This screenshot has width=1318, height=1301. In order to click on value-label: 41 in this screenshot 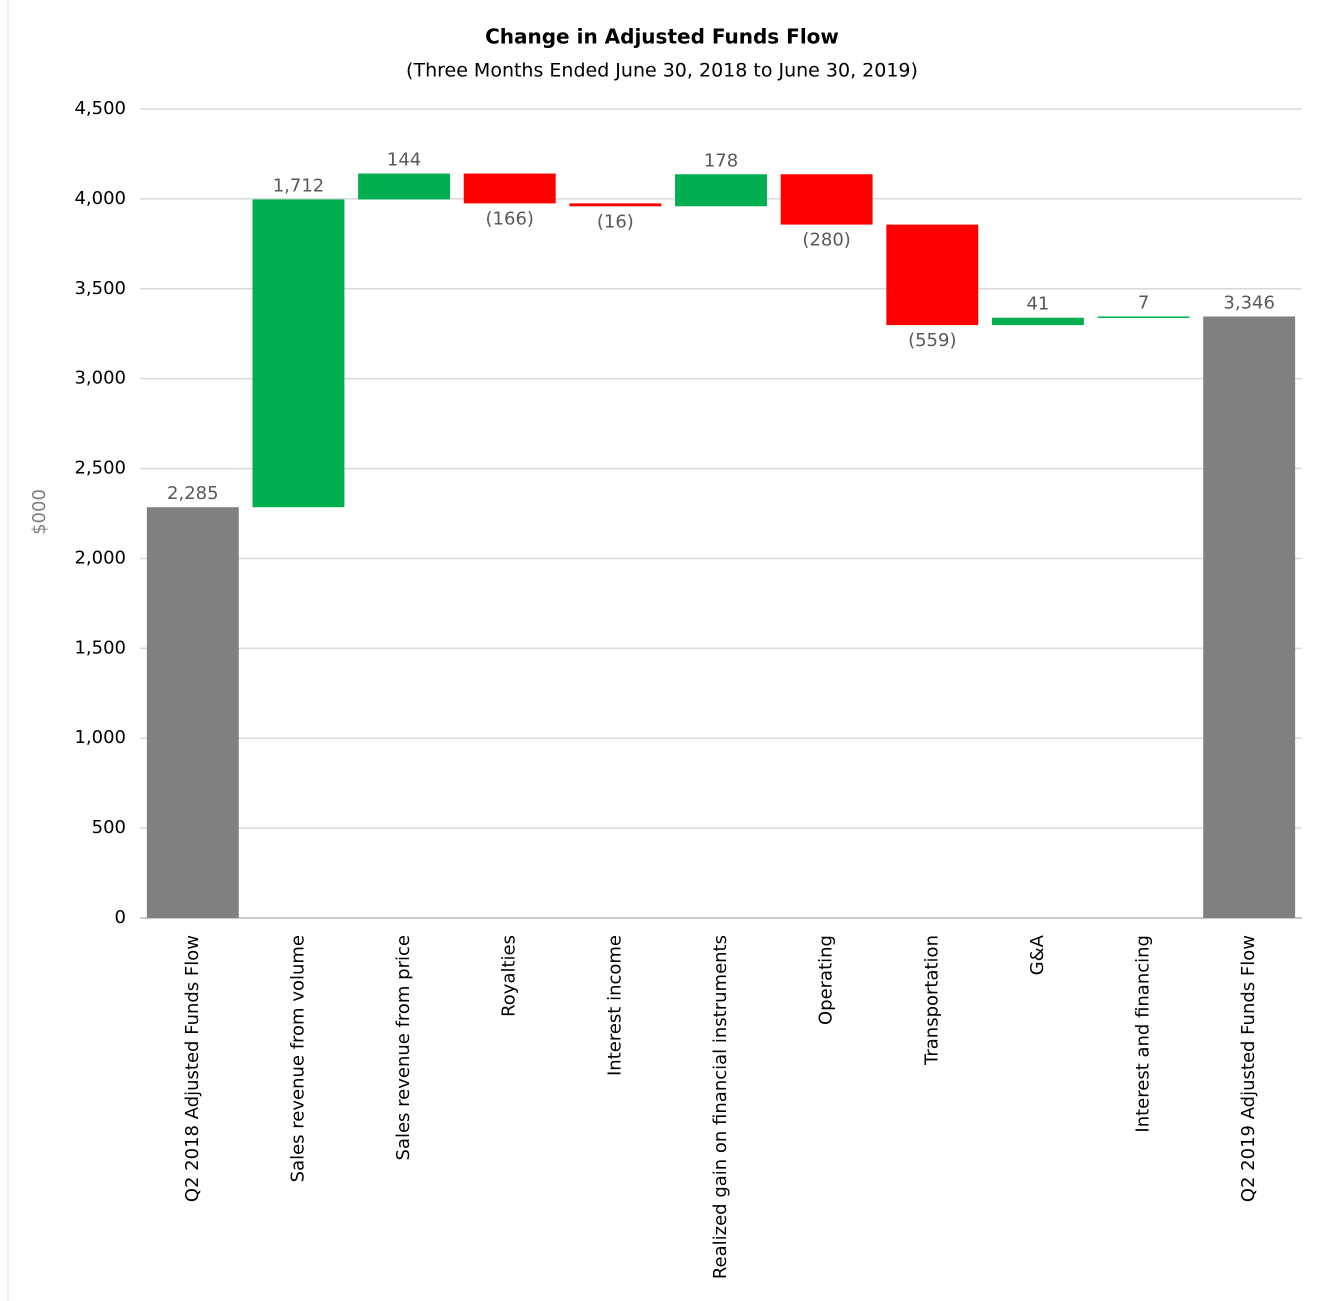, I will do `click(1037, 304)`.